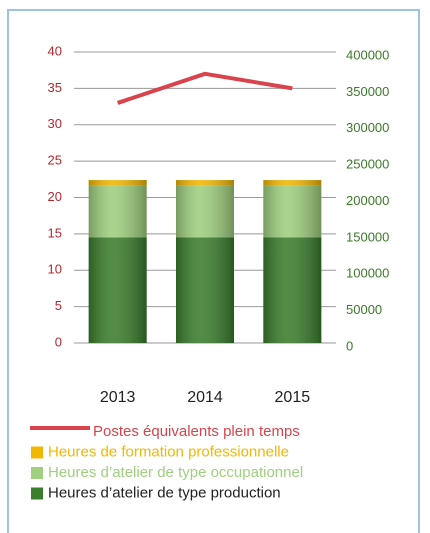 The height and width of the screenshot is (533, 430). What do you see at coordinates (55, 160) in the screenshot?
I see `y-tick-label: 25` at bounding box center [55, 160].